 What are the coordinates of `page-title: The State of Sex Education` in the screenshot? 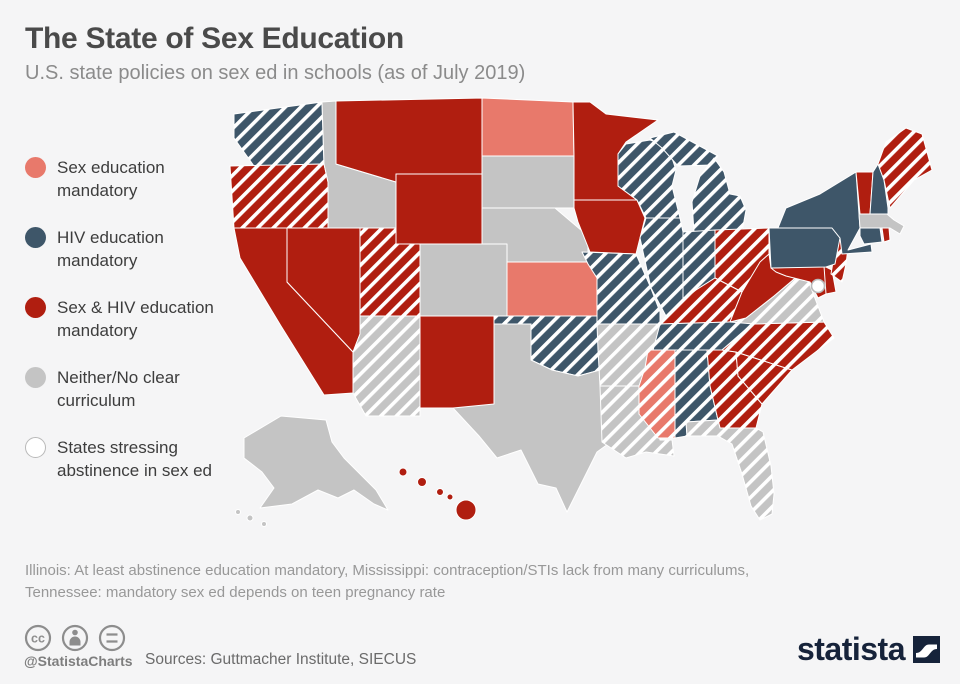 It's located at (214, 38).